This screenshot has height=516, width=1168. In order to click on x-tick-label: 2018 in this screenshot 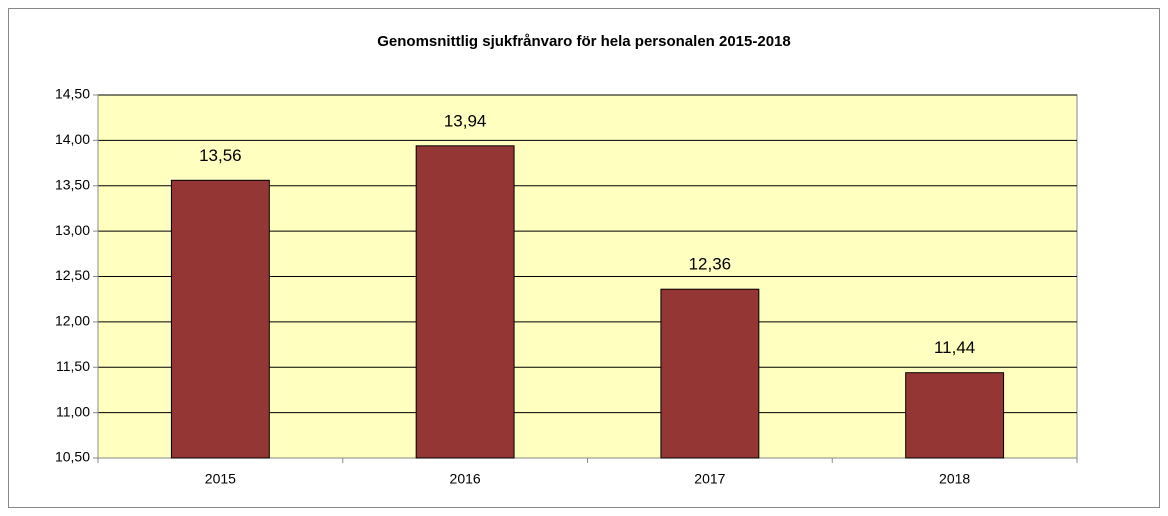, I will do `click(954, 479)`.